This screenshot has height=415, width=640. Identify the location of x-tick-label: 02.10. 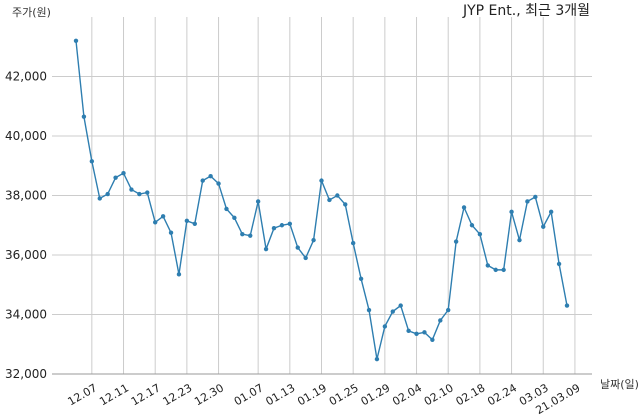
(439, 394).